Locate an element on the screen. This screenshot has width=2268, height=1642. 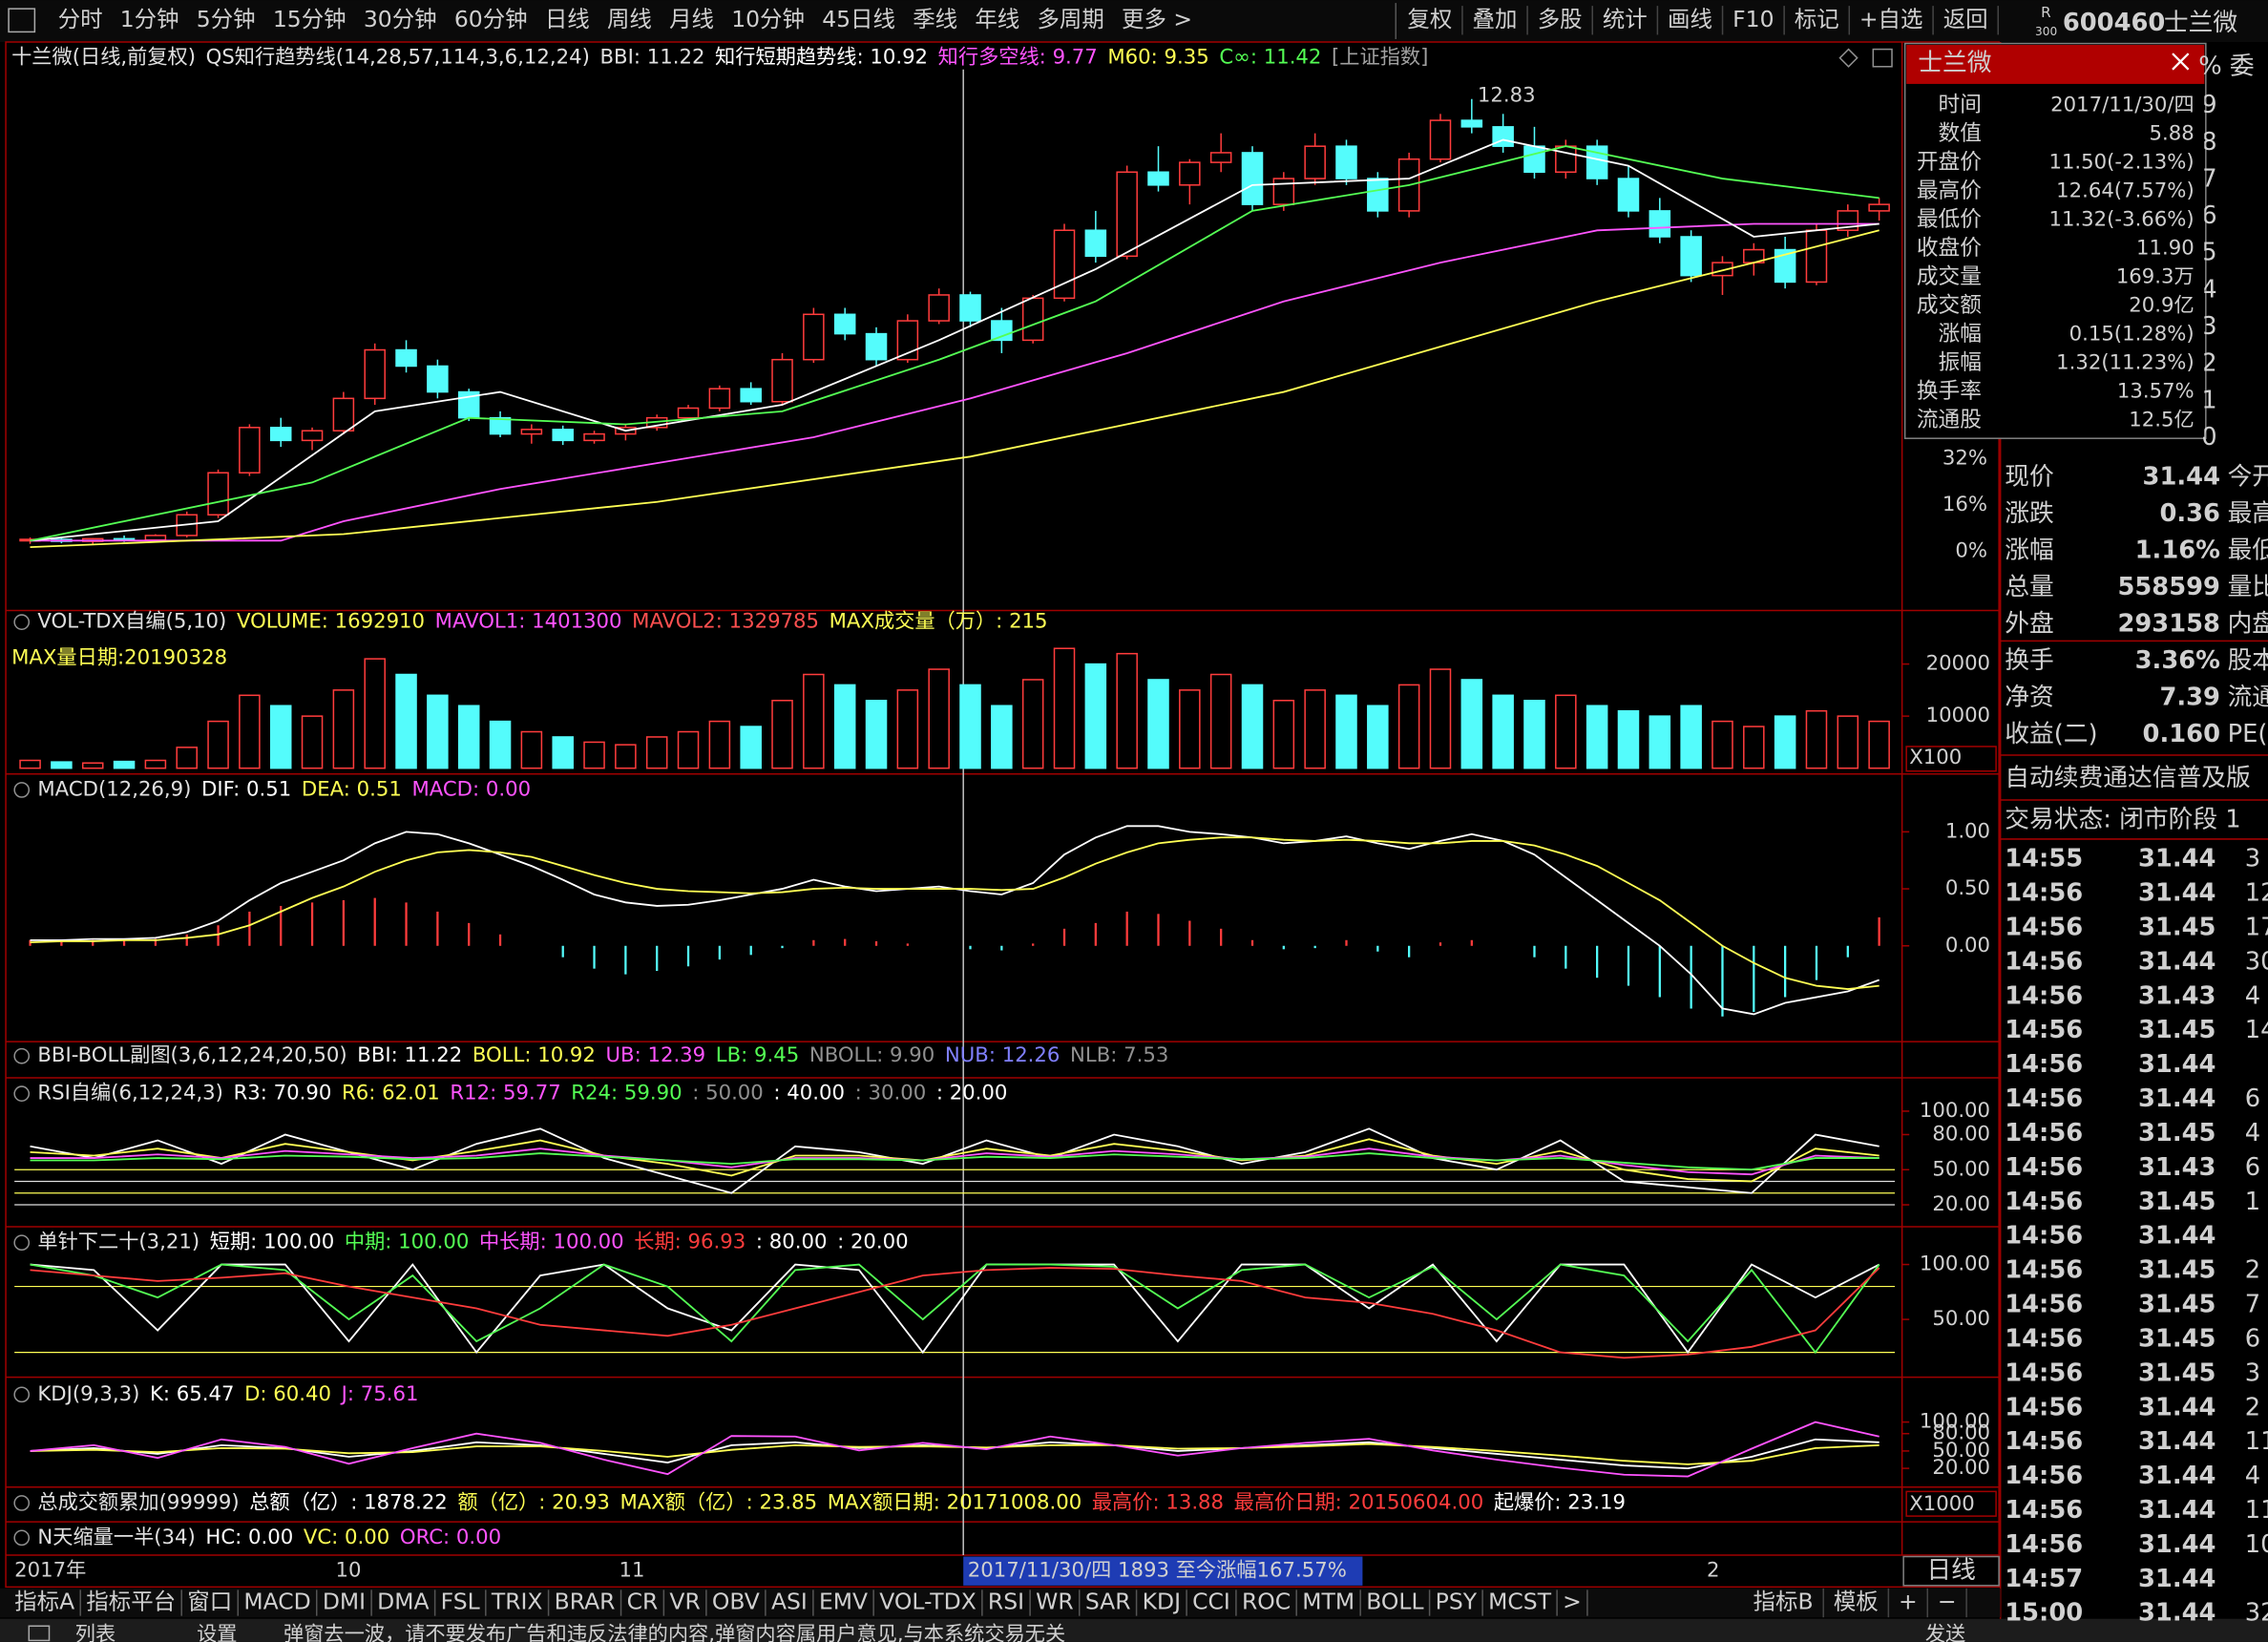
period-tab: 分时 is located at coordinates (81, 19).